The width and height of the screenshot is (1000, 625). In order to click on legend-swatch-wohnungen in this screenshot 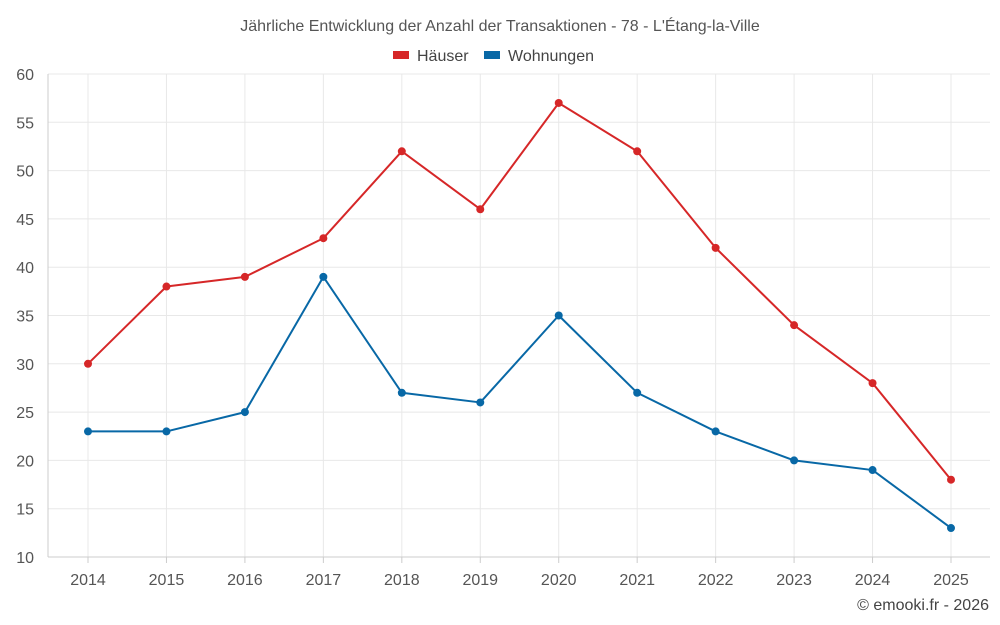, I will do `click(492, 55)`.